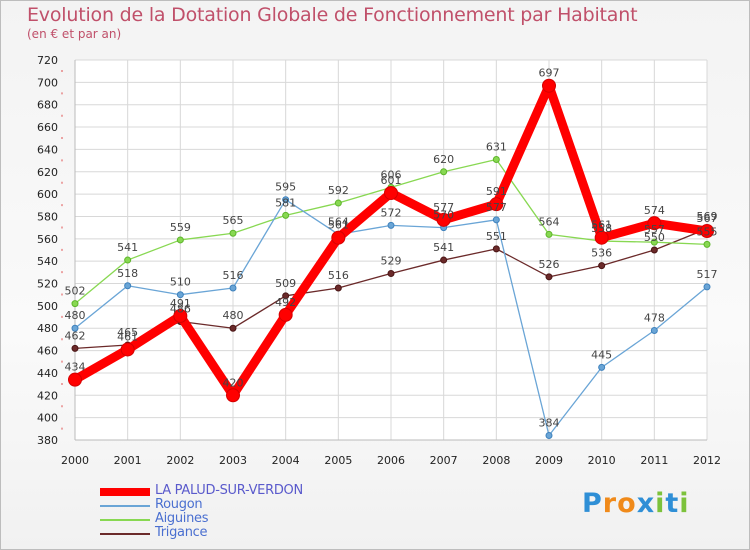  What do you see at coordinates (125, 534) in the screenshot?
I see `legend-swatch` at bounding box center [125, 534].